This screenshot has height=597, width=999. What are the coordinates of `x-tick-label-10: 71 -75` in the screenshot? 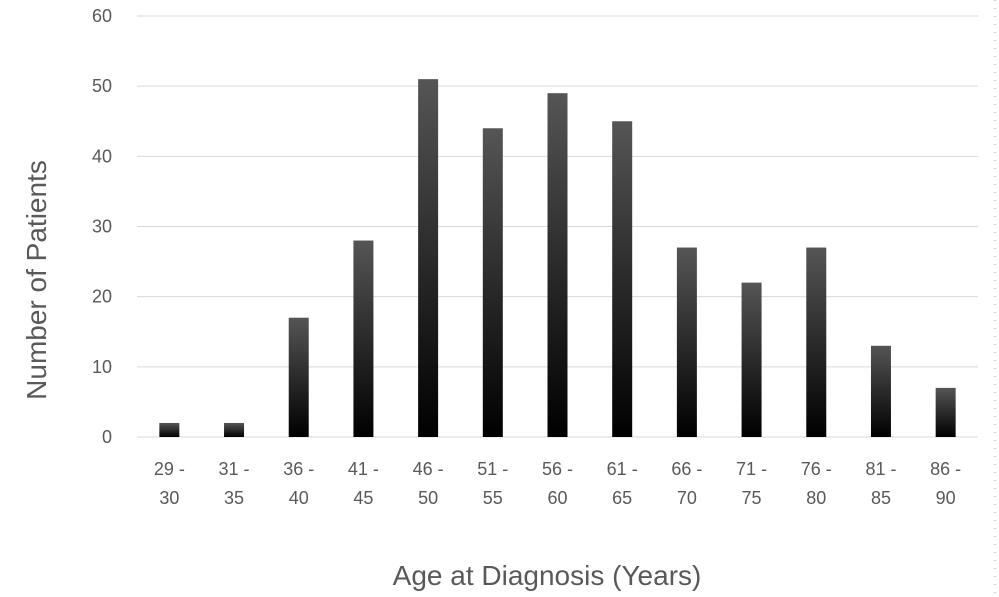 It's located at (751, 483).